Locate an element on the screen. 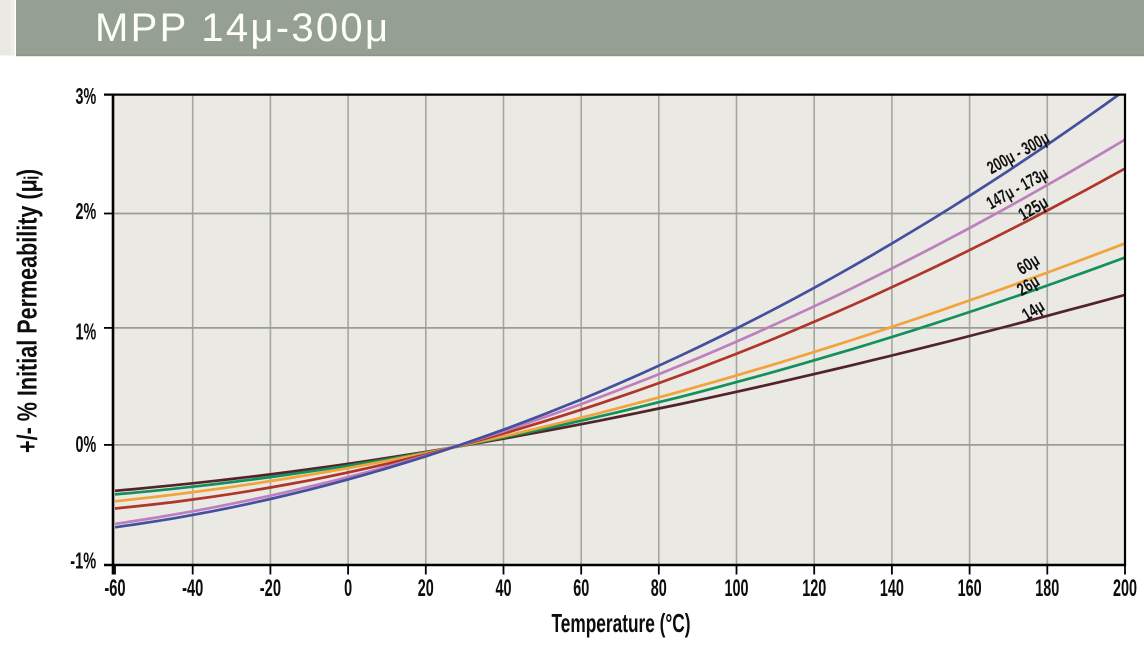  svg-text: 1% is located at coordinates (86, 331).